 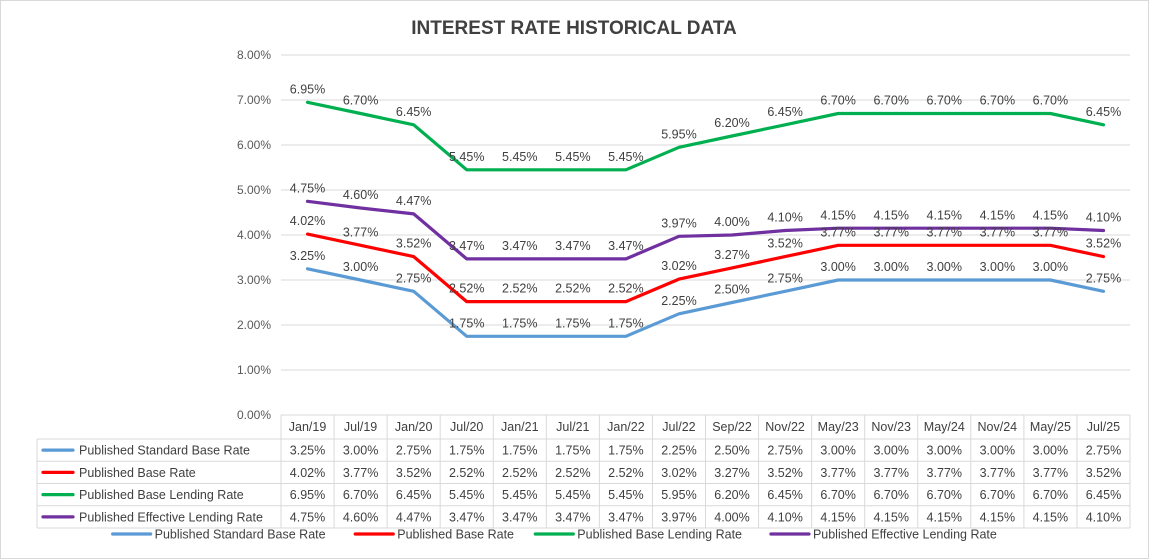 I want to click on table-series-label: Published Base Lending Rate, so click(x=161, y=495).